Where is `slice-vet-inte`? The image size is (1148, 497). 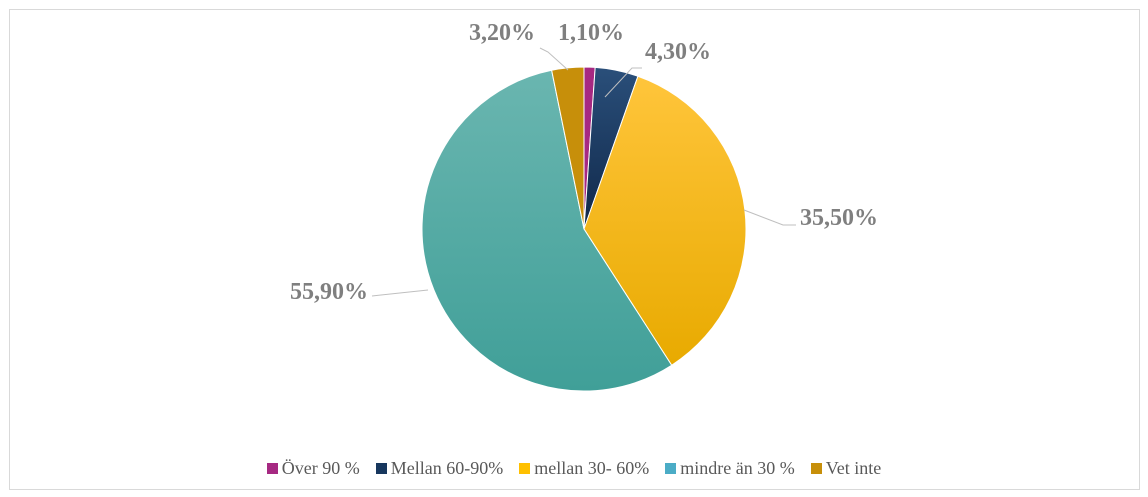
slice-vet-inte is located at coordinates (568, 148).